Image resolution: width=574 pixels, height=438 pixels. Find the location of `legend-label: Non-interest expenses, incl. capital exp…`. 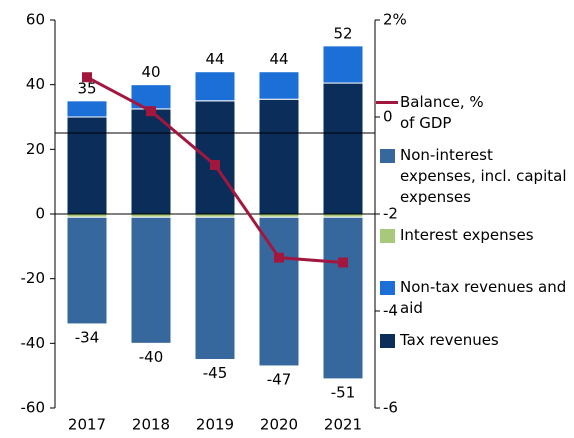

legend-label: Non-interest expenses, incl. capital exp… is located at coordinates (483, 176).